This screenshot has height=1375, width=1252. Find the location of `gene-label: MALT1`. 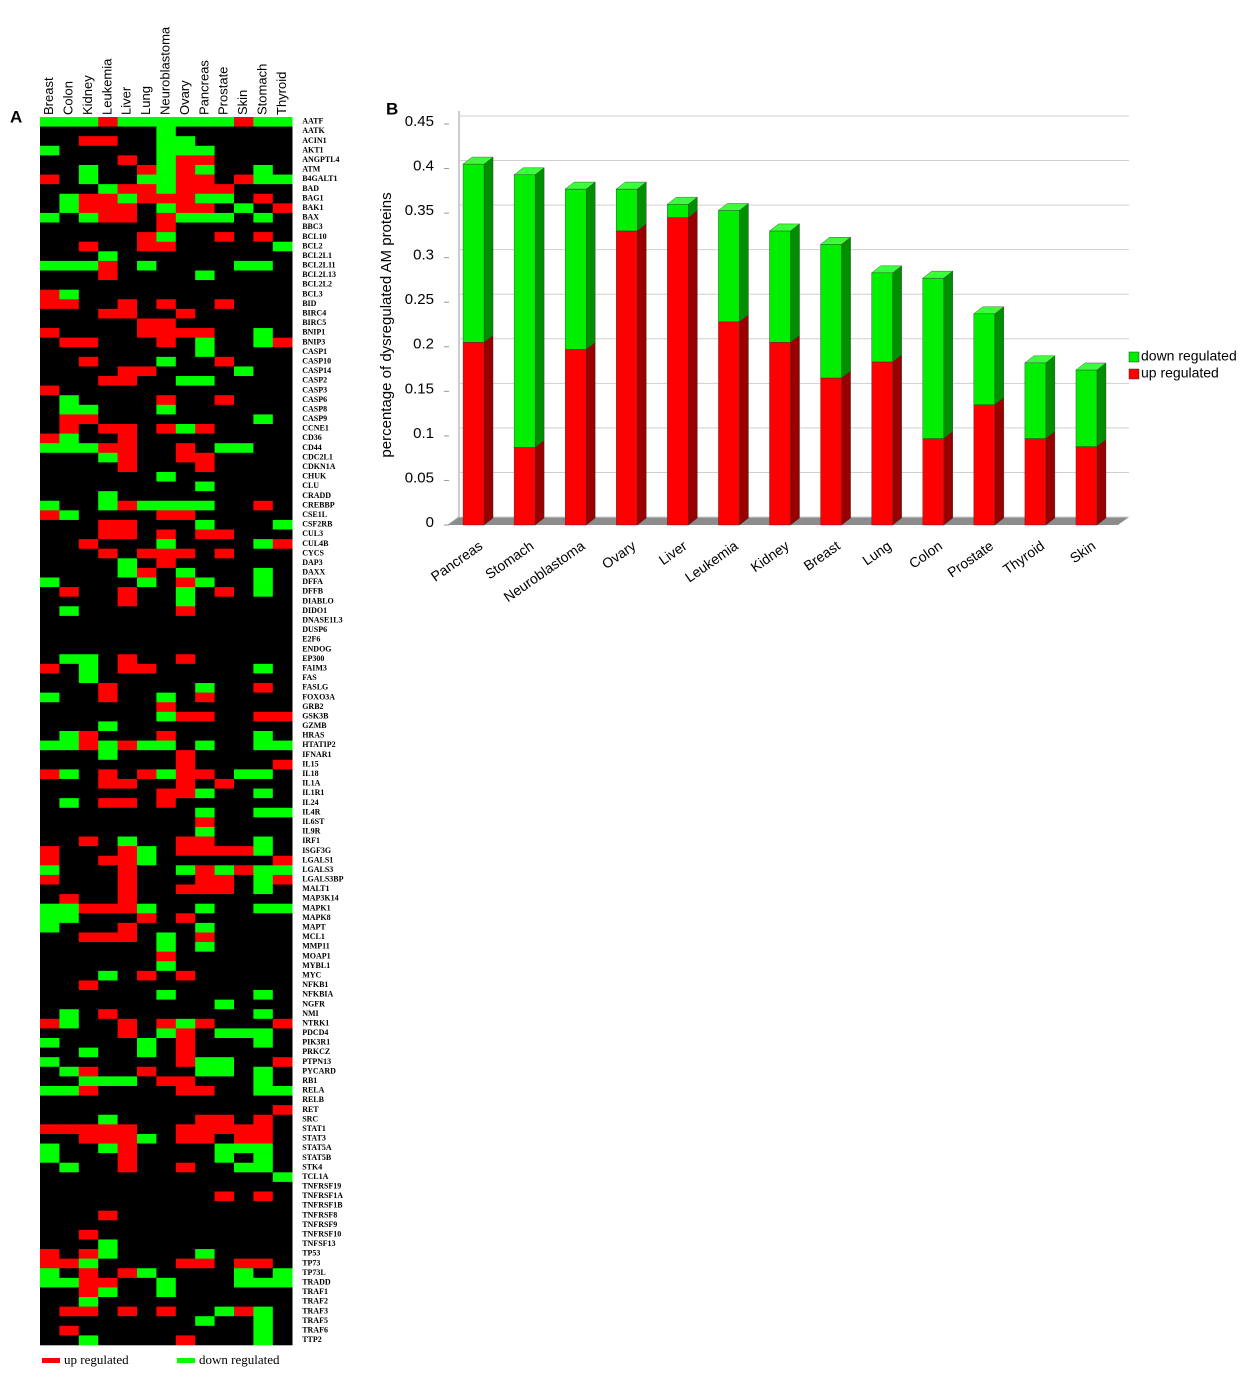

gene-label: MALT1 is located at coordinates (315, 888).